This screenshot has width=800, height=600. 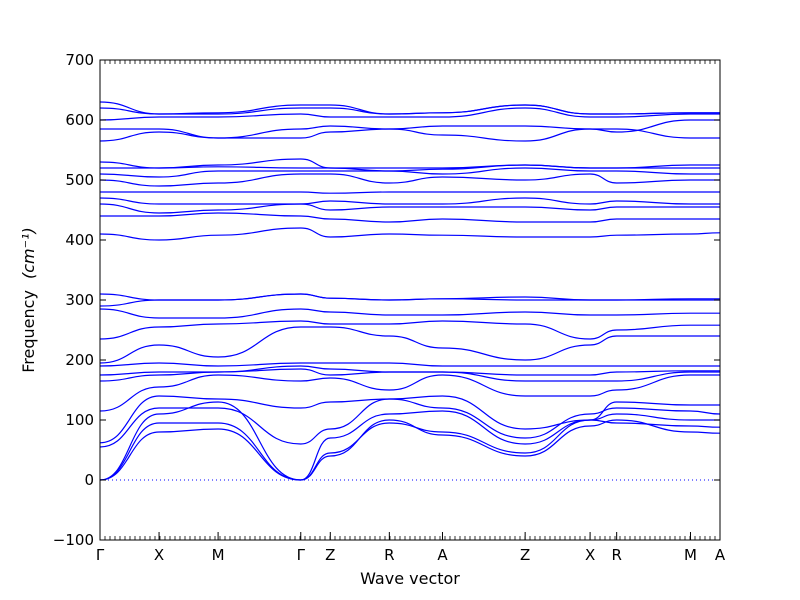 I want to click on y-tick-label: 100, so click(x=79, y=420).